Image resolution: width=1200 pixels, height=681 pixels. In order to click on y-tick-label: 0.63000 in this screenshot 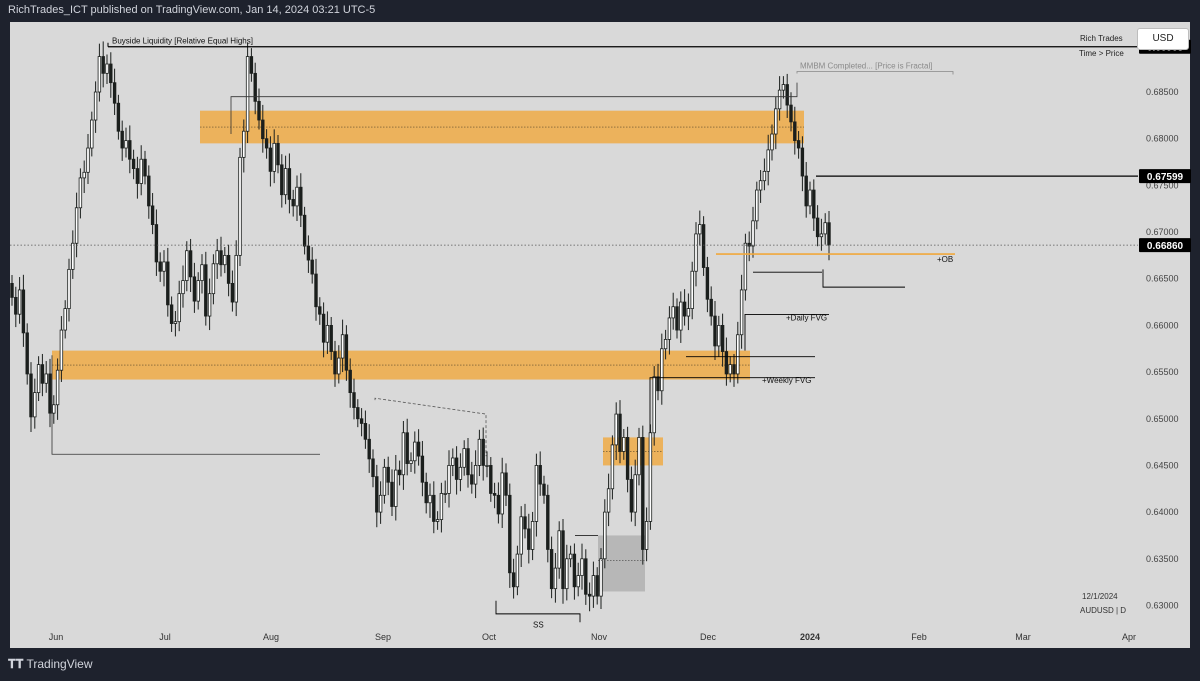, I will do `click(1162, 605)`.